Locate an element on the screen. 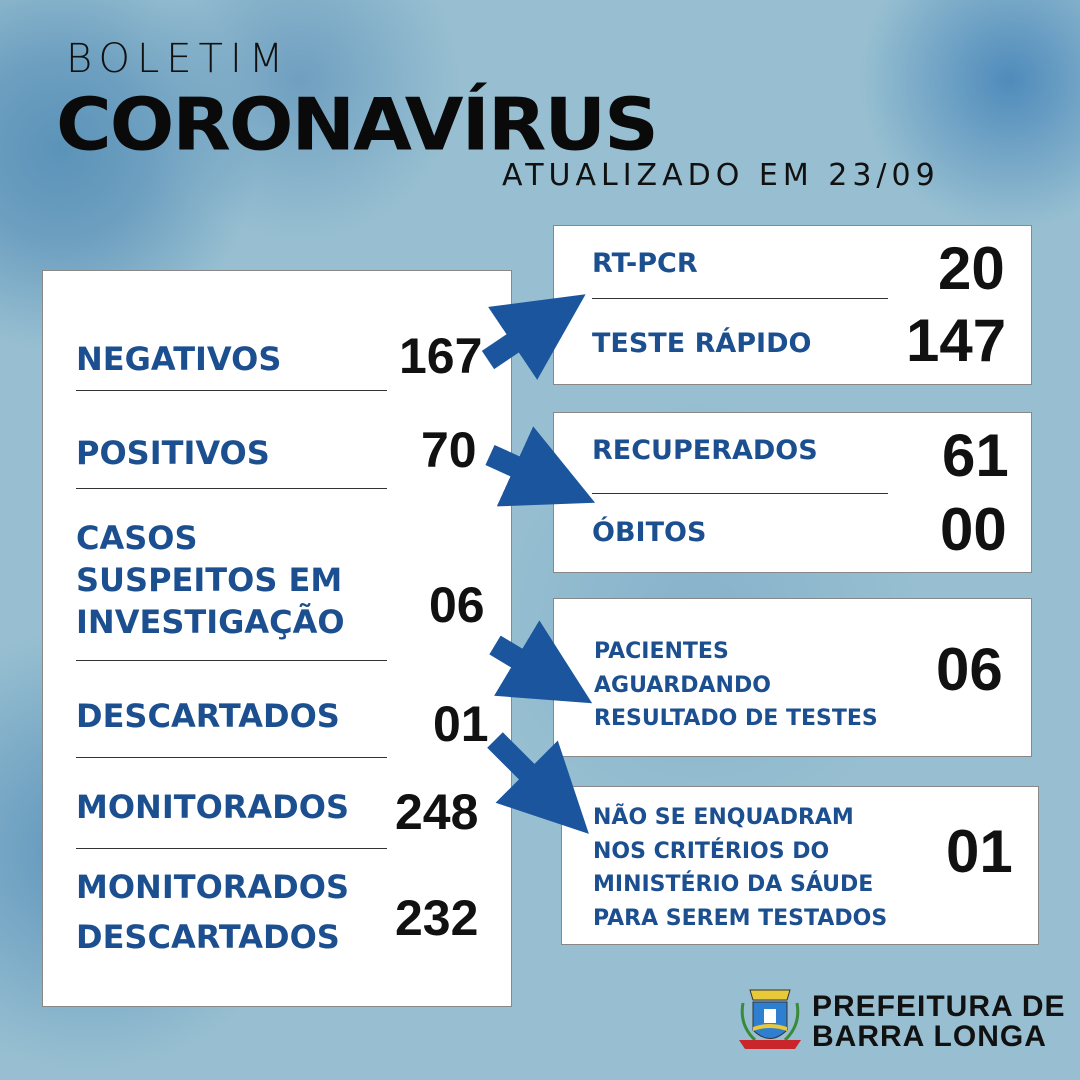  suspeitos-value: 06 is located at coordinates (457, 605).